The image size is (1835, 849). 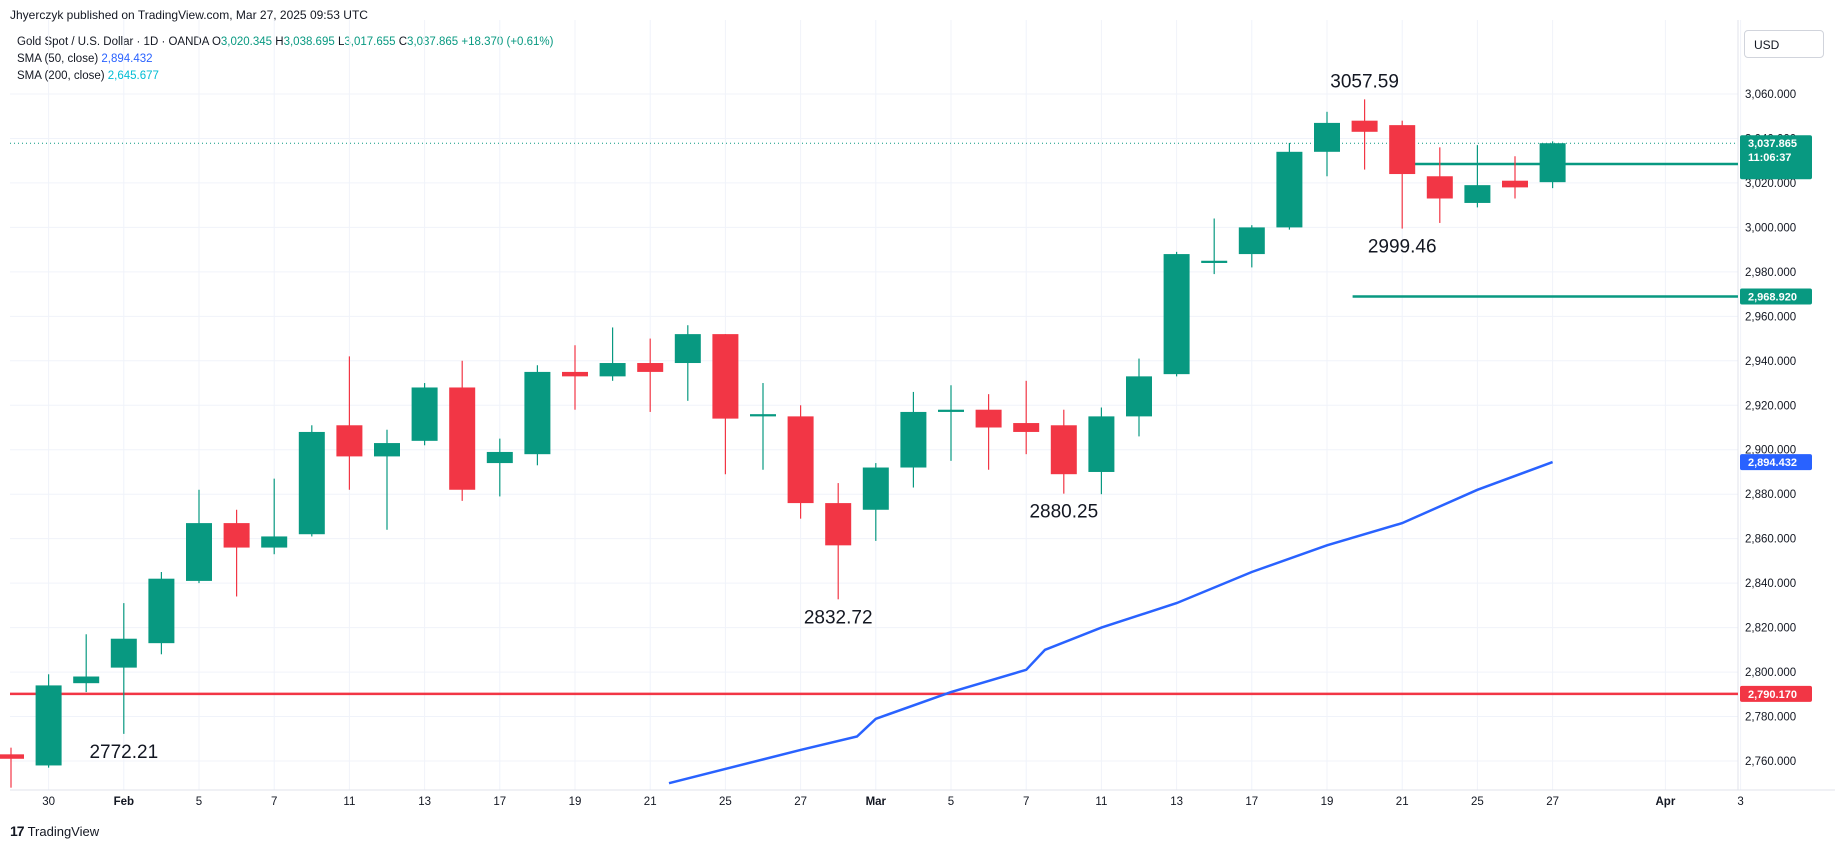 What do you see at coordinates (1770, 451) in the screenshot?
I see `y-tick-label: 2,900.000` at bounding box center [1770, 451].